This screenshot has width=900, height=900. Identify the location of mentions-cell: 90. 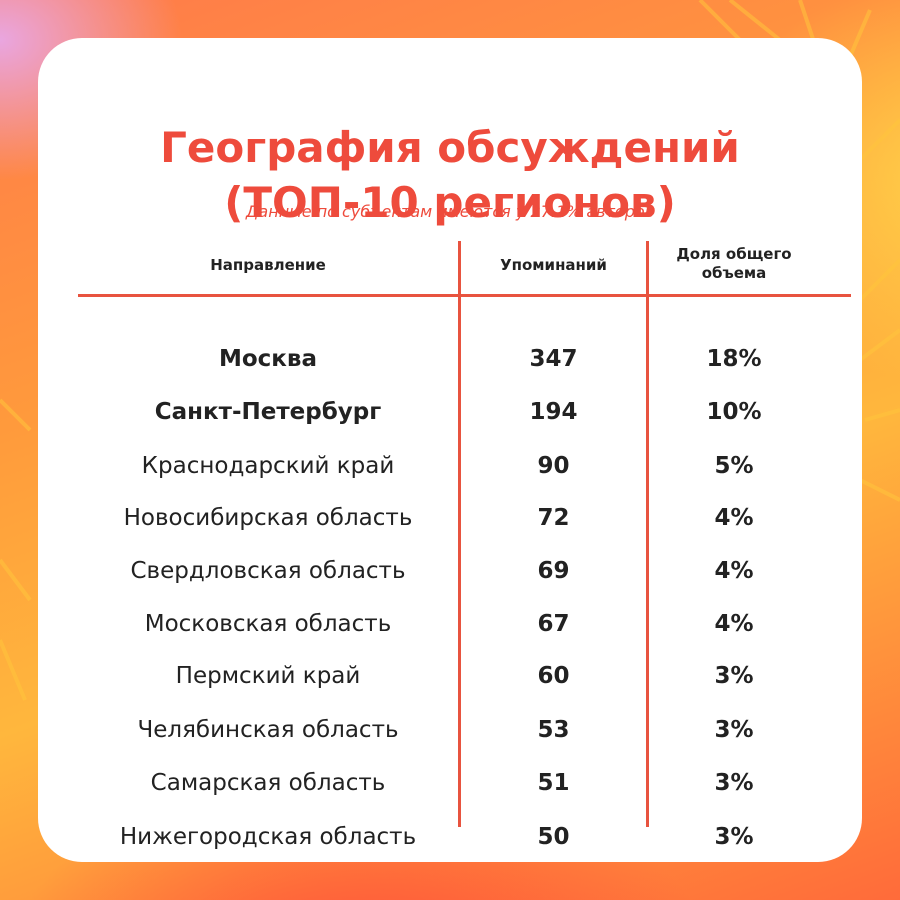
(553, 466).